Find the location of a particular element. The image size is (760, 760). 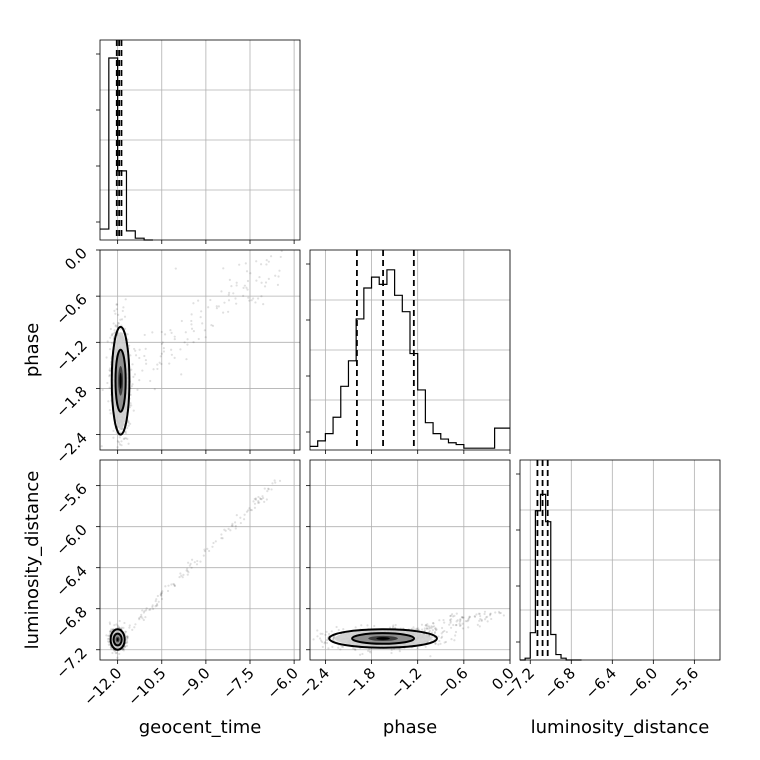

density-peak is located at coordinates (117, 639).